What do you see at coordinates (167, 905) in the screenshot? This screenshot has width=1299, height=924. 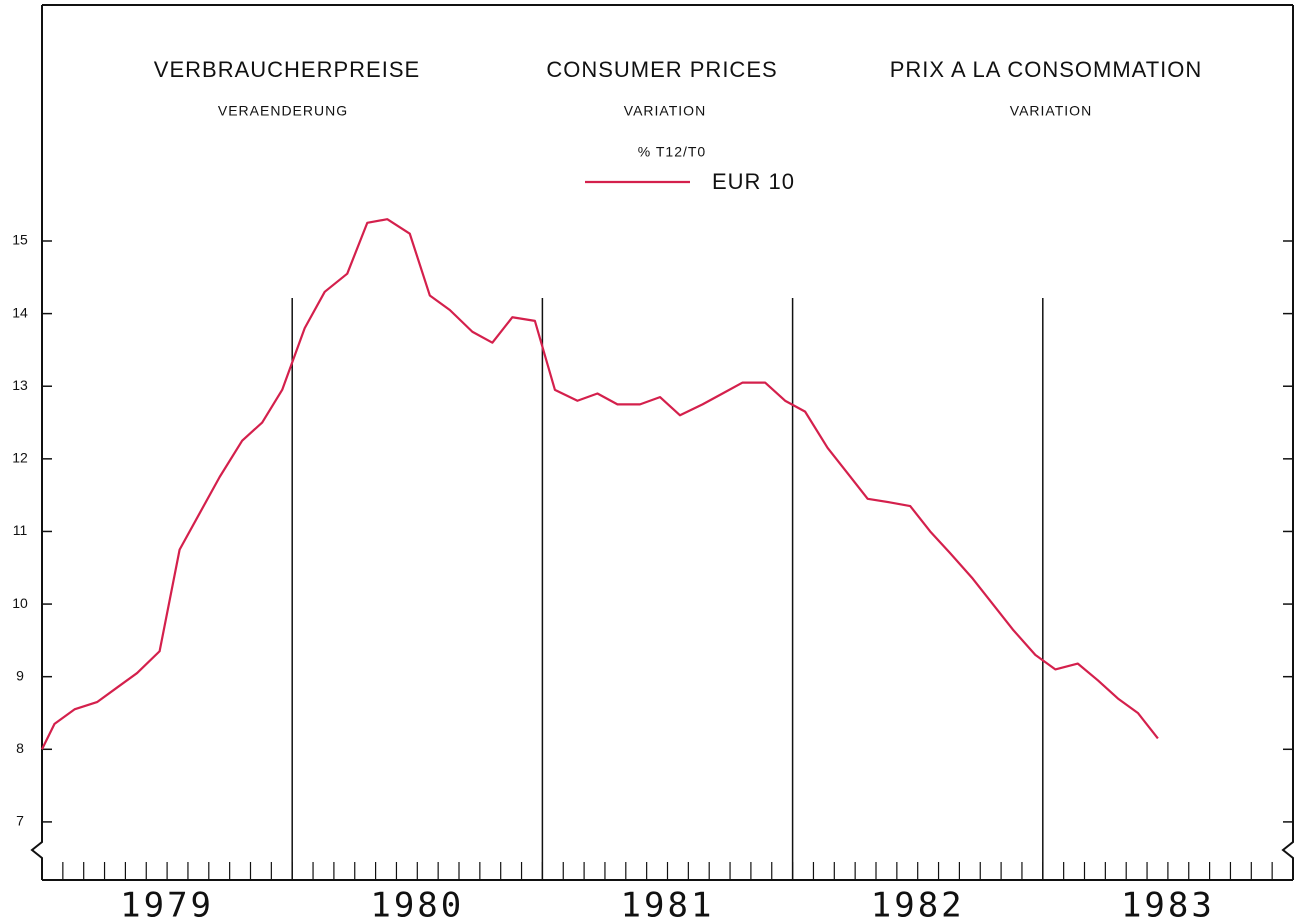 I see `x-tick-label: 1979` at bounding box center [167, 905].